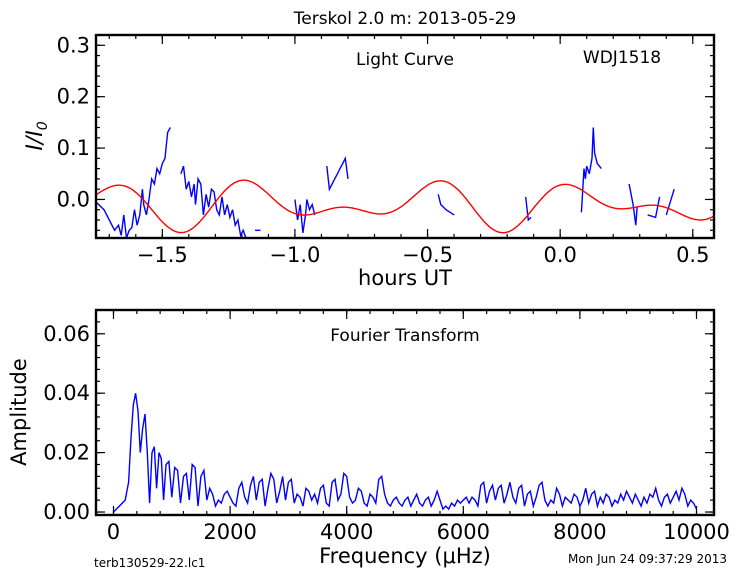 This screenshot has height=581, width=742. What do you see at coordinates (405, 556) in the screenshot?
I see `fourier-xlabel: Frequency (μHz)` at bounding box center [405, 556].